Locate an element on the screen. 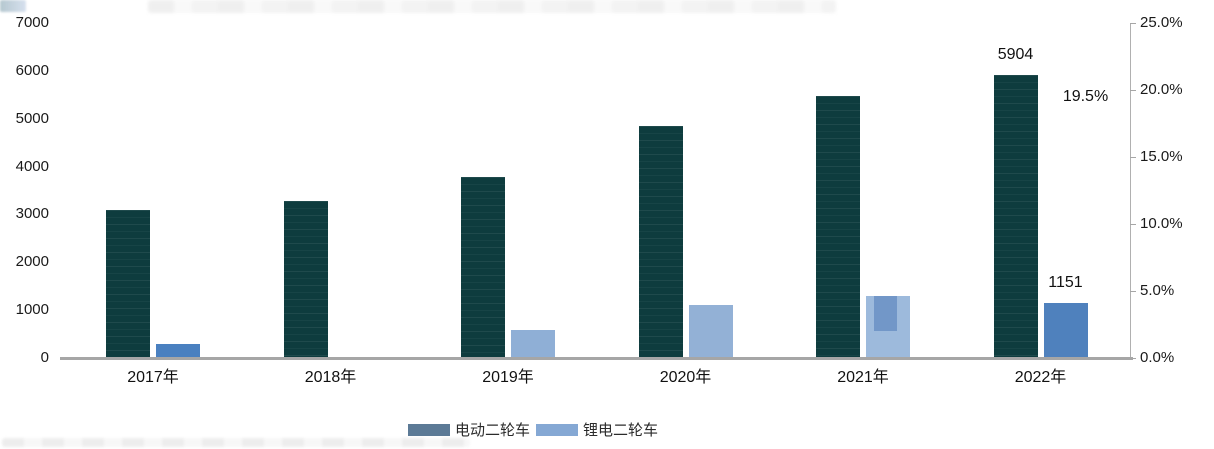 The image size is (1214, 449). legend-item: 电动二轮车 is located at coordinates (469, 429).